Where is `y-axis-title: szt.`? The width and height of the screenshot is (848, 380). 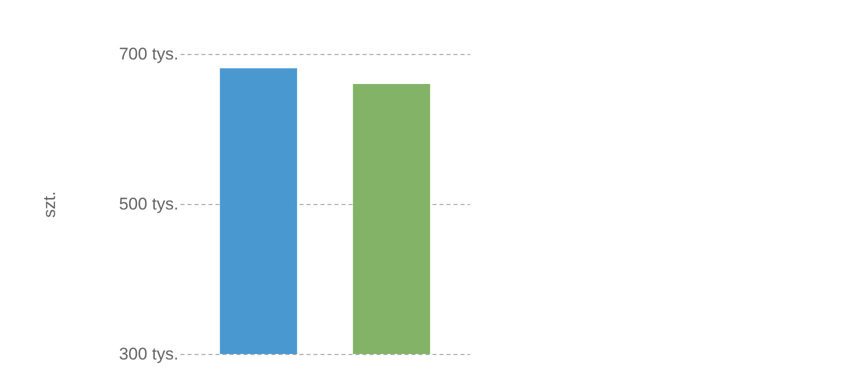 y-axis-title: szt. is located at coordinates (49, 204).